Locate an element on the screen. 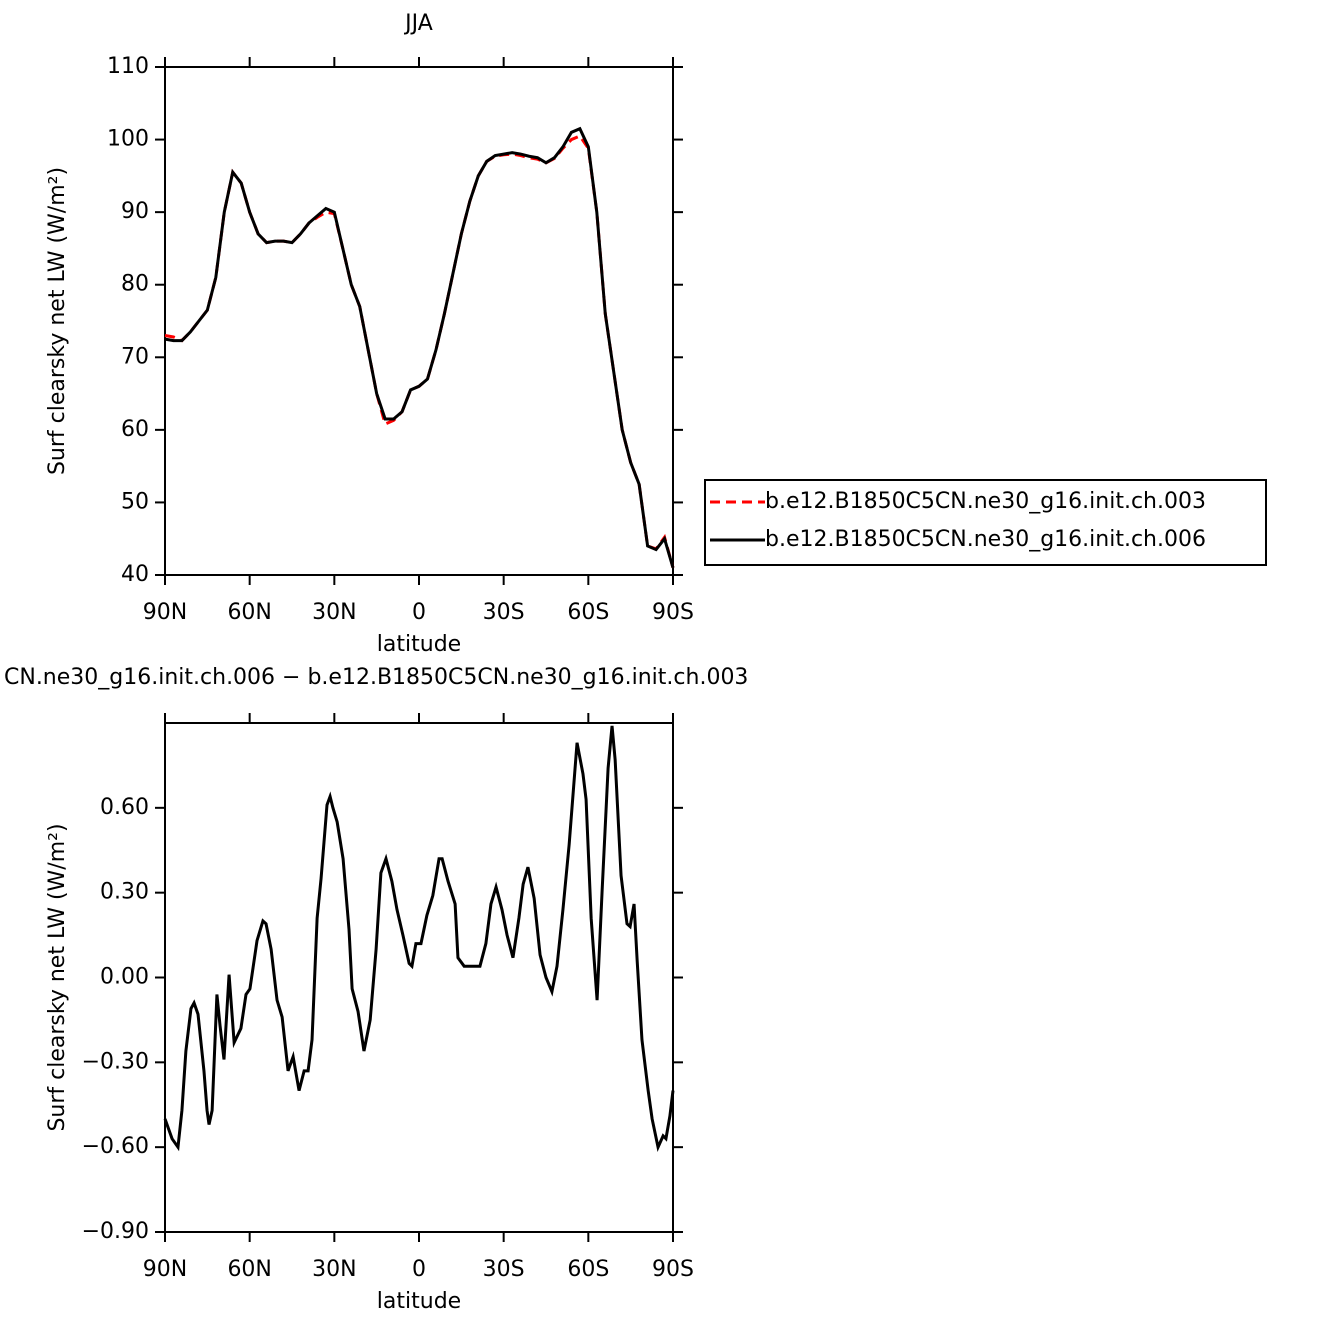 Image resolution: width=1322 pixels, height=1325 pixels. y-tick-label: 80 is located at coordinates (135, 284).